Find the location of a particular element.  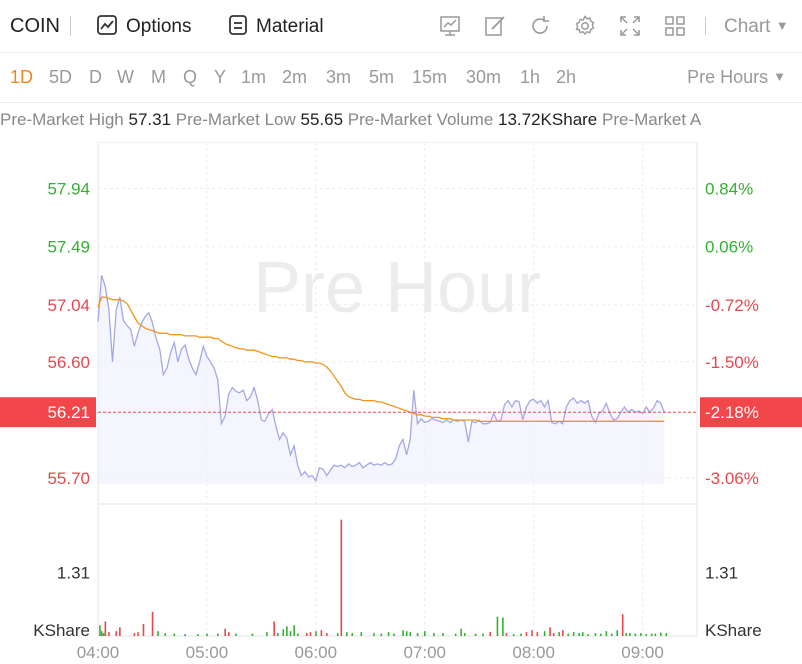

period-tab-2h: 2h is located at coordinates (566, 77).